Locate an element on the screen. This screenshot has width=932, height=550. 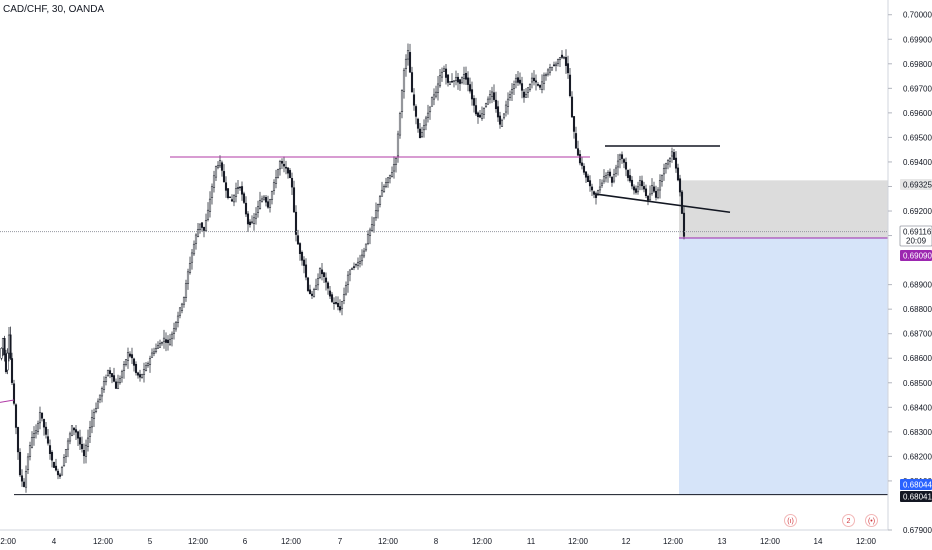
y-tick-label: 0.69700 is located at coordinates (917, 88).